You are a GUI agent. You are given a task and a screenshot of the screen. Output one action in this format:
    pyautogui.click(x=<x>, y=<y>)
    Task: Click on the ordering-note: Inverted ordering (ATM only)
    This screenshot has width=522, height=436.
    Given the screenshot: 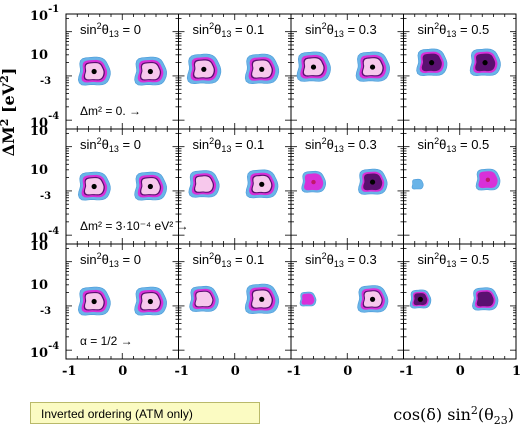 What is the action you would take?
    pyautogui.click(x=145, y=413)
    